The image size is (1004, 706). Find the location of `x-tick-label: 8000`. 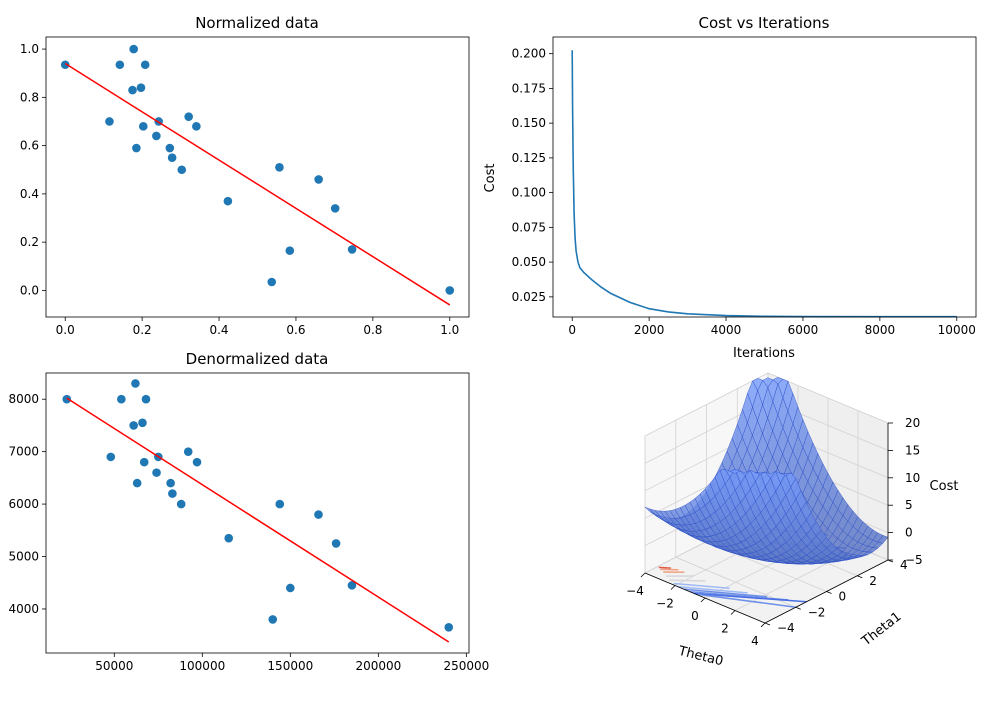

x-tick-label: 8000 is located at coordinates (880, 330).